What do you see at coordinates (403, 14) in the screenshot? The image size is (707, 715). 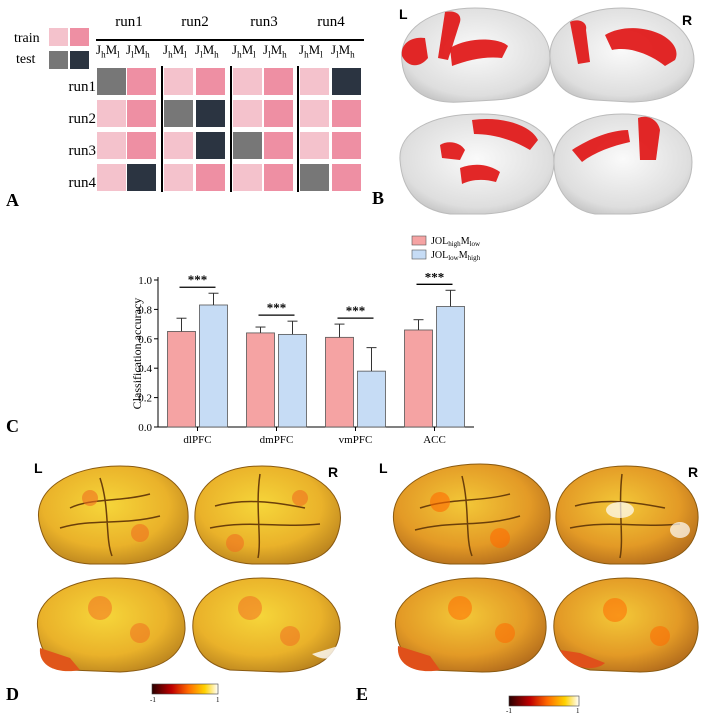 I see `panel-b-left-label: L` at bounding box center [403, 14].